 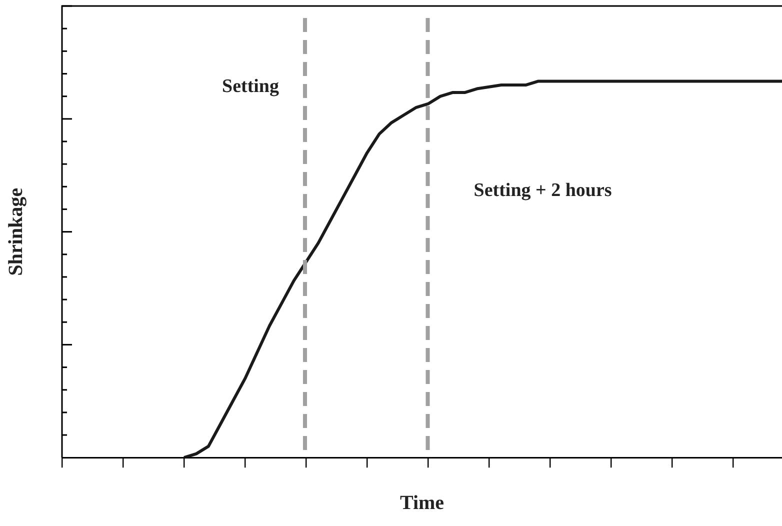 I want to click on x-axis-title: Time, so click(x=422, y=503).